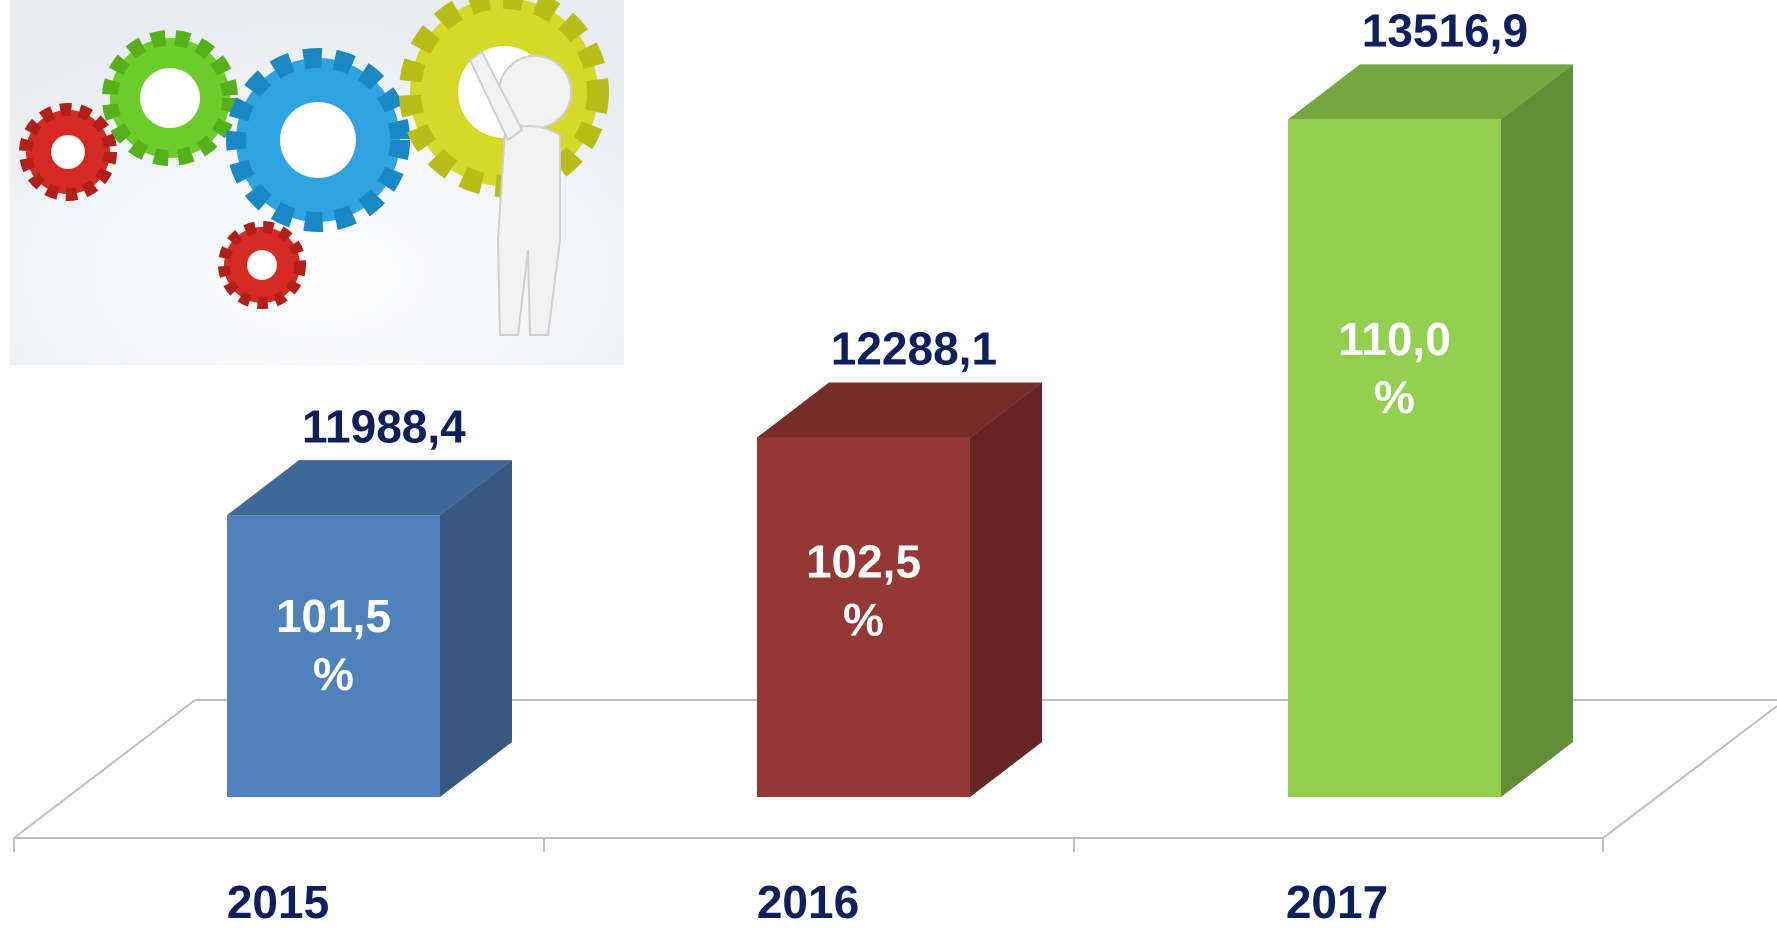 The image size is (1777, 928). Describe the element at coordinates (1394, 339) in the screenshot. I see `growth-label: 110,0` at that location.